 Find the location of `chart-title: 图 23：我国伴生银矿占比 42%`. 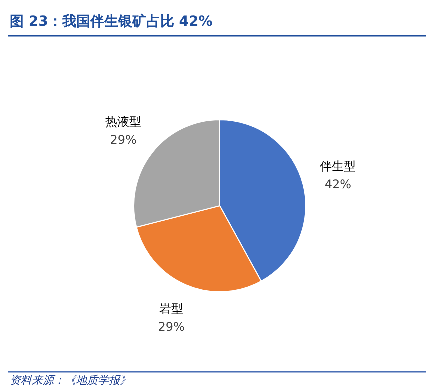

chart-title: 图 23：我国伴生银矿占比 42% is located at coordinates (111, 21).